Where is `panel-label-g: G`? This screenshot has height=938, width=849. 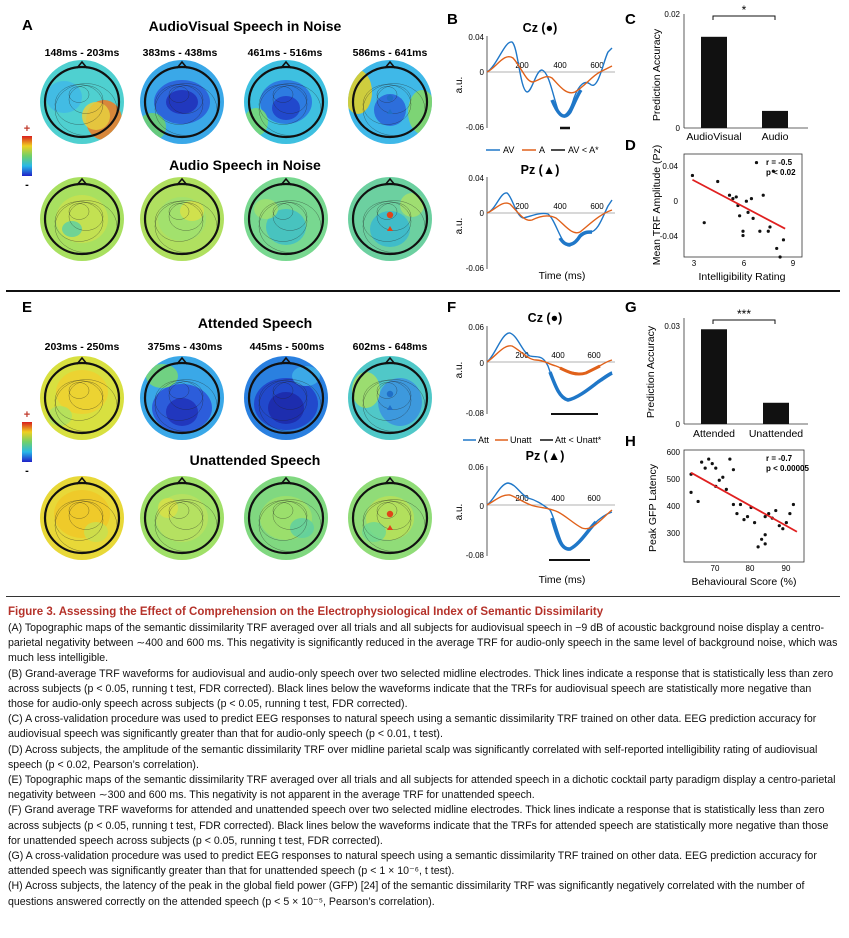
panel-label-g: G is located at coordinates (631, 307).